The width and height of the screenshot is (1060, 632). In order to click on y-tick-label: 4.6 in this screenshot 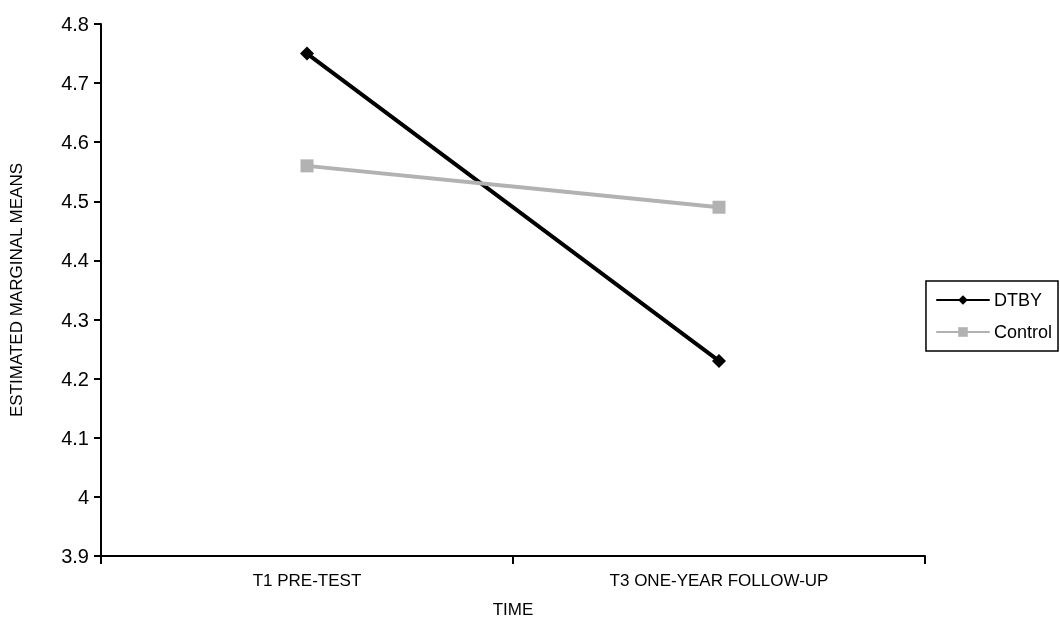, I will do `click(75, 142)`.